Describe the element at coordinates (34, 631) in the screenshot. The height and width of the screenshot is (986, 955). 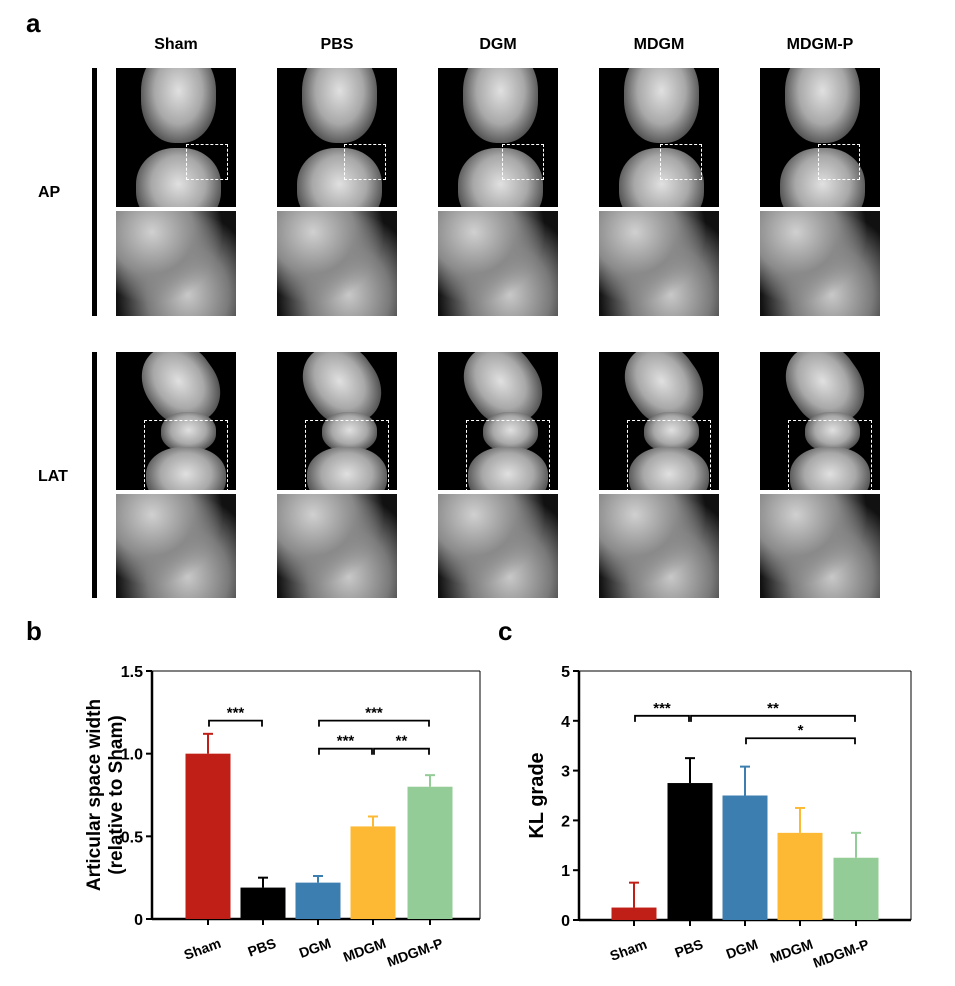
I see `panel-label-b: b` at that location.